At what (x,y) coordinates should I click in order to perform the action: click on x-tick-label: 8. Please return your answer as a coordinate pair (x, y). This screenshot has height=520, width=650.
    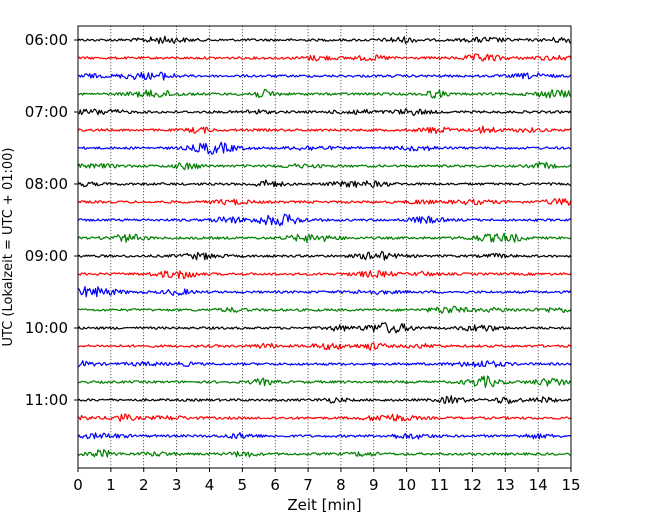
    Looking at the image, I should click on (341, 485).